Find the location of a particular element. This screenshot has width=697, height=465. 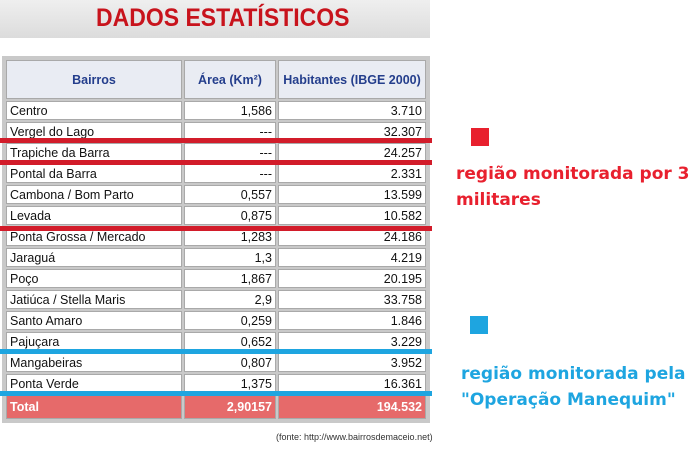

blue-legend-square is located at coordinates (479, 325).